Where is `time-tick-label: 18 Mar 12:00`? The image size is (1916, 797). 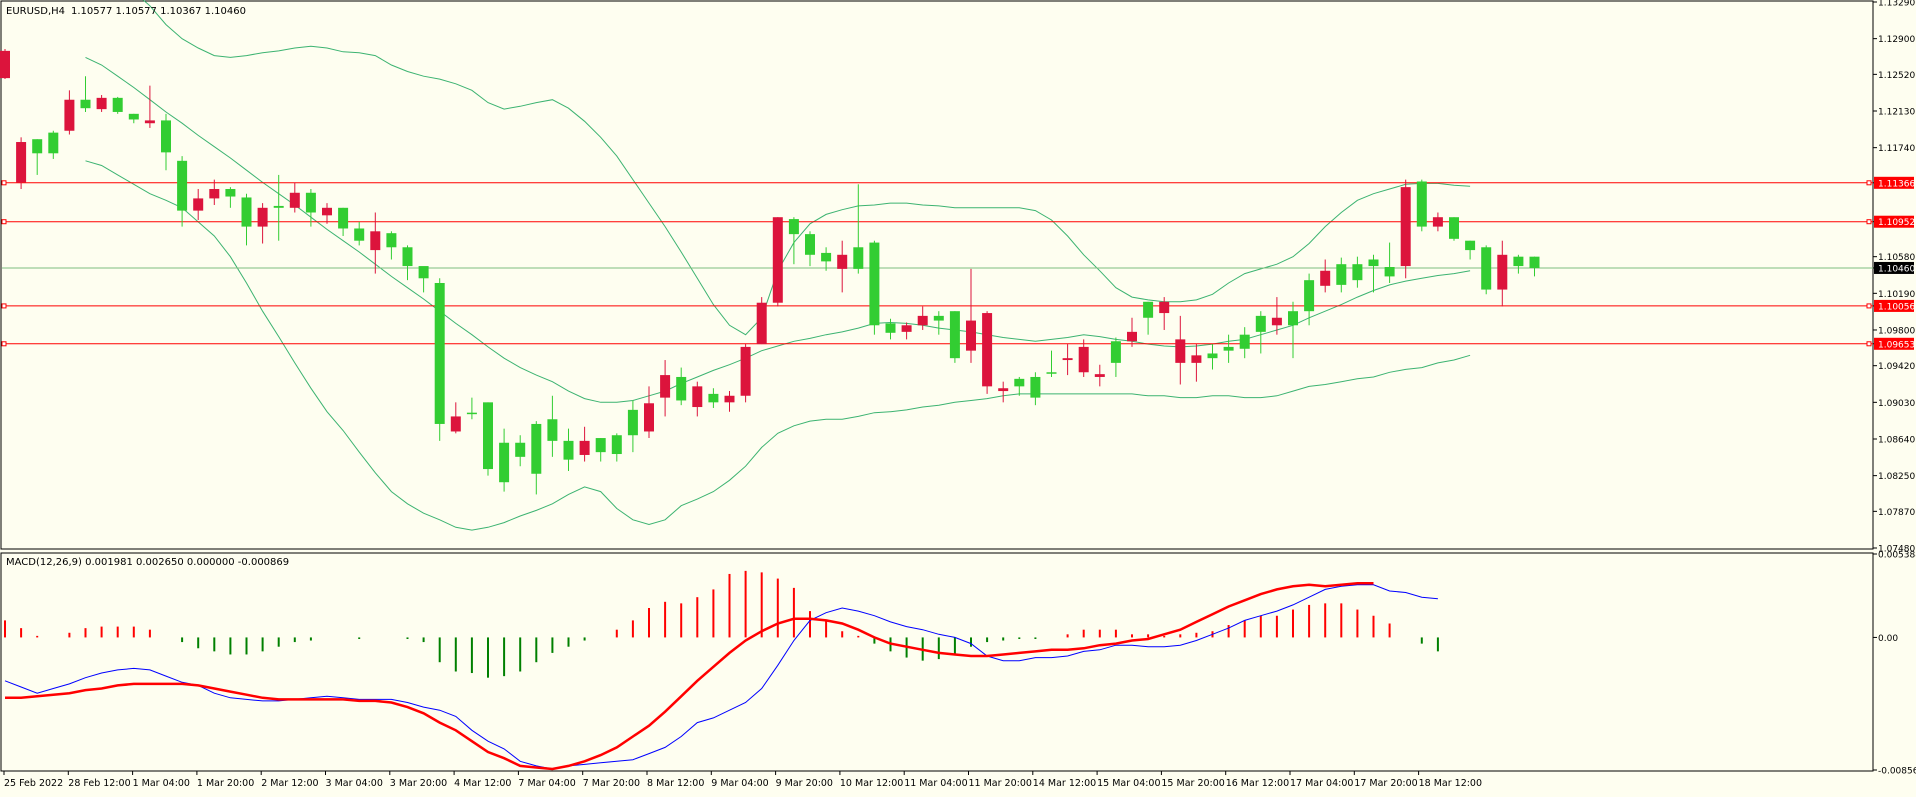
time-tick-label: 18 Mar 12:00 is located at coordinates (1450, 783).